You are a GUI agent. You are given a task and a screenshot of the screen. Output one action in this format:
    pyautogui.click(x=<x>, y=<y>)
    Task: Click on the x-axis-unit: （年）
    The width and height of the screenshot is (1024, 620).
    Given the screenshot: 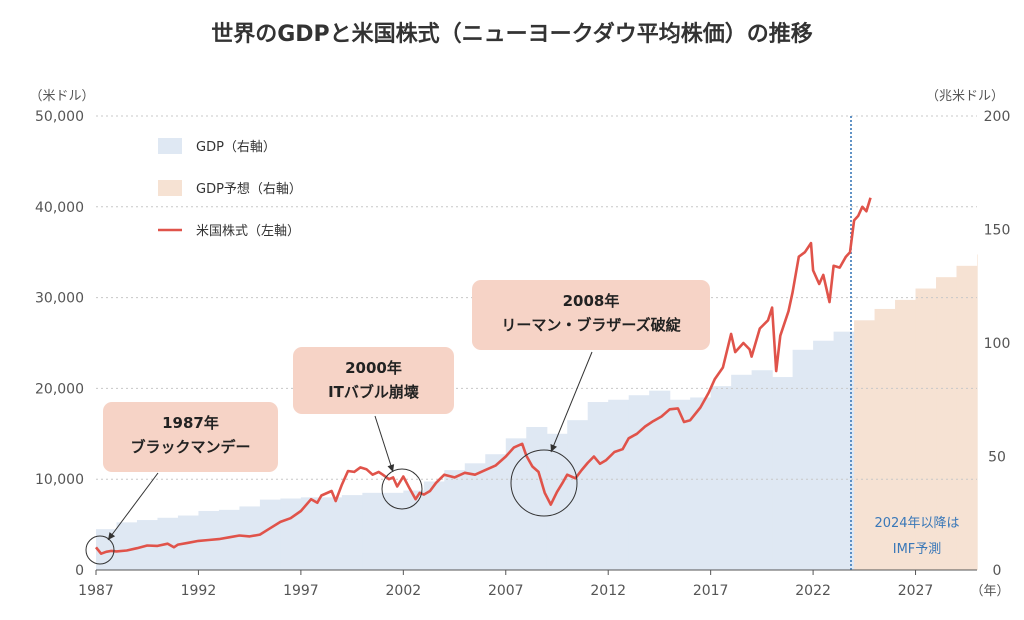 What is the action you would take?
    pyautogui.click(x=989, y=591)
    